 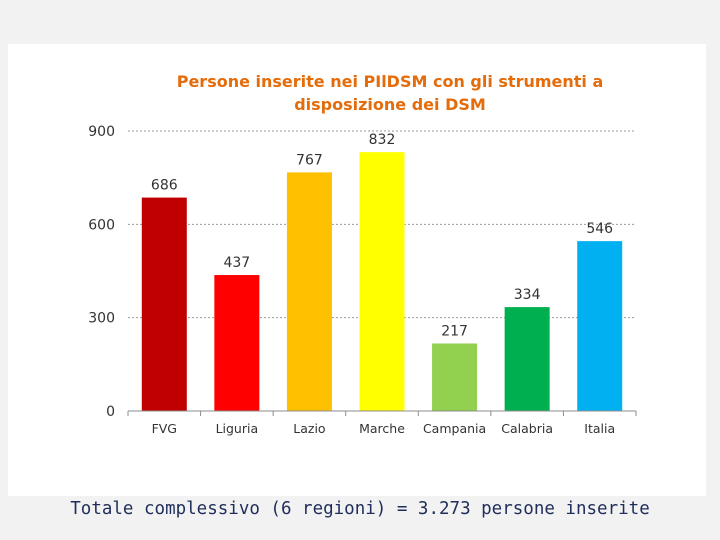 I want to click on x-tick-label: FVG, so click(x=164, y=428).